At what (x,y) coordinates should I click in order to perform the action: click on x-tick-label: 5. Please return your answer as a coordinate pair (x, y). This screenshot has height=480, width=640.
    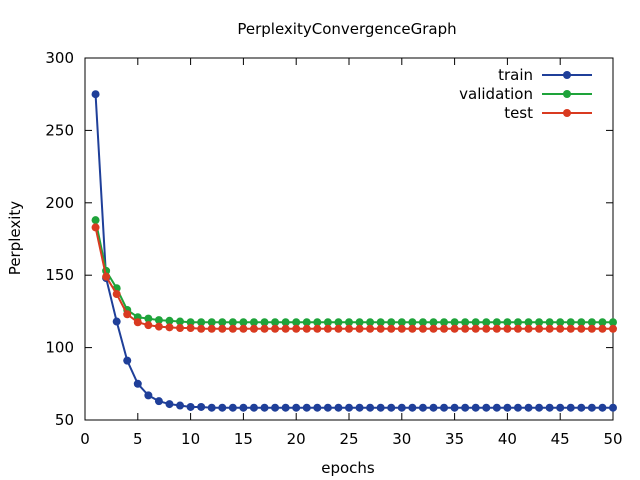
    Looking at the image, I should click on (138, 439).